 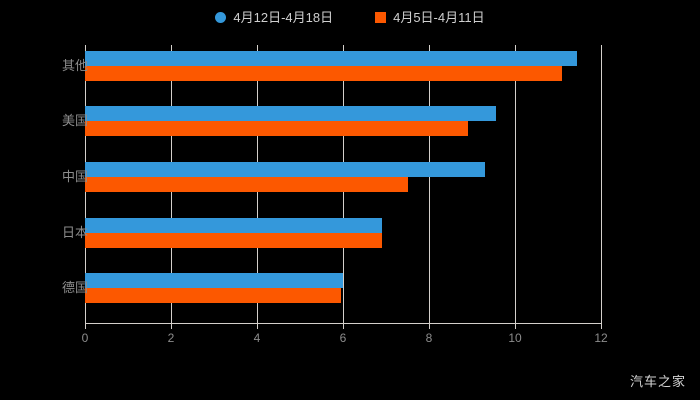 I want to click on x-tick-label: 2, so click(x=171, y=338).